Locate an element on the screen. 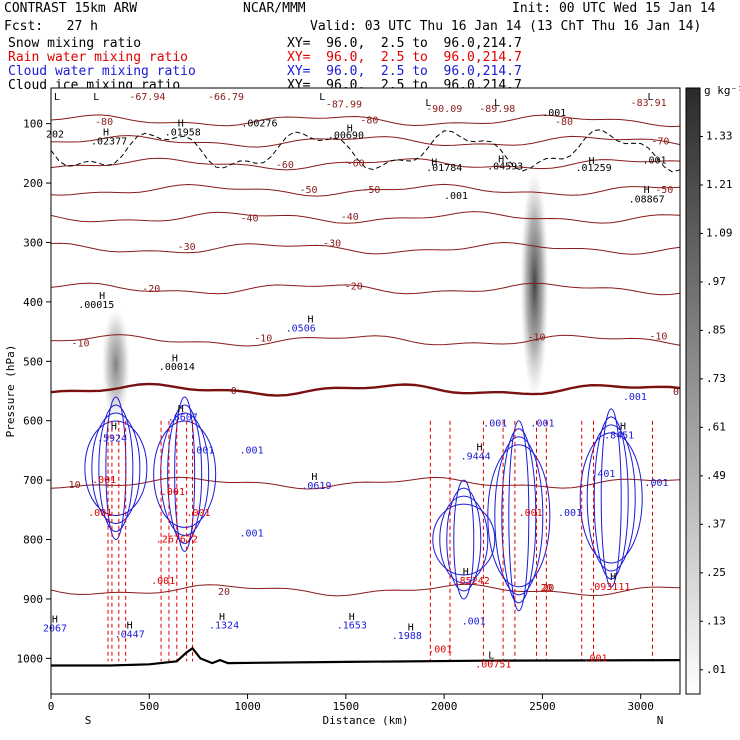 This screenshot has width=740, height=740. colorbar-tick-label-3: .97 is located at coordinates (716, 281).